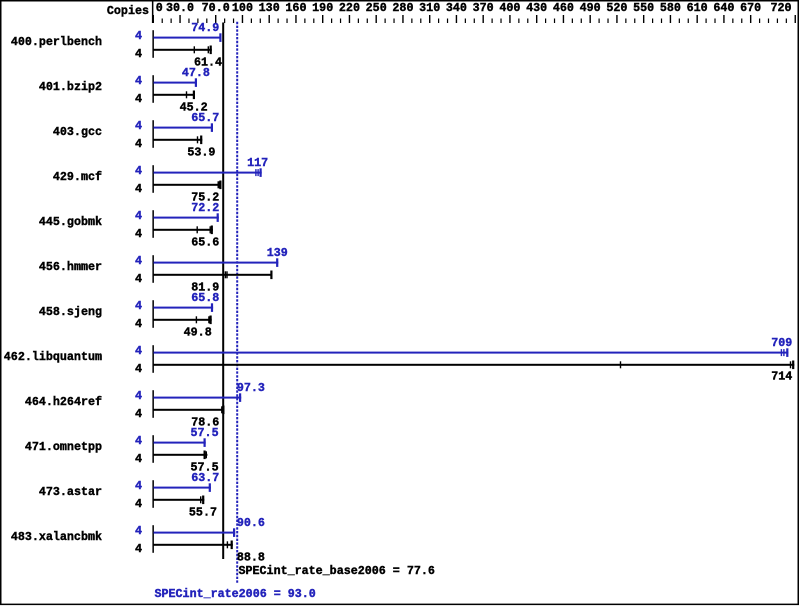  Describe the element at coordinates (70, 87) in the screenshot. I see `svg-text: 401.bzip2` at that location.